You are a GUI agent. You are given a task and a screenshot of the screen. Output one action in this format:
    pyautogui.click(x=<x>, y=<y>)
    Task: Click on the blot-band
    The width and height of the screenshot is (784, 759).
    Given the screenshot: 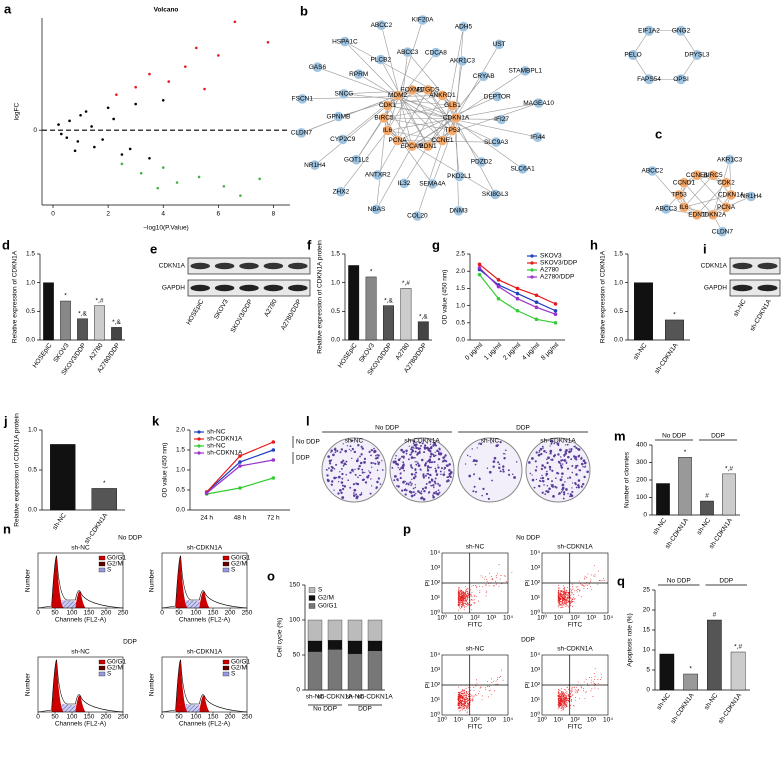 What is the action you would take?
    pyautogui.click(x=767, y=266)
    